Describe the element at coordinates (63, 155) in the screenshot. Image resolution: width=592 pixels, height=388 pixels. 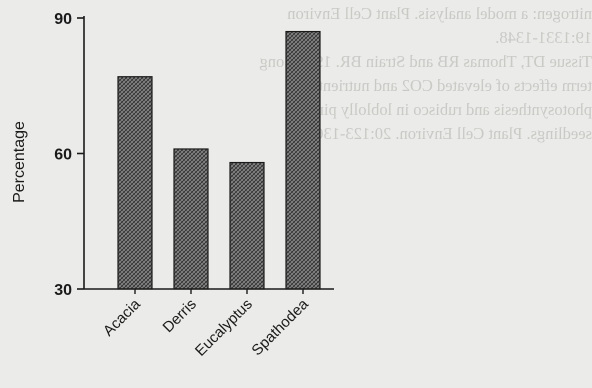
I see `y-tick-label: 60` at that location.